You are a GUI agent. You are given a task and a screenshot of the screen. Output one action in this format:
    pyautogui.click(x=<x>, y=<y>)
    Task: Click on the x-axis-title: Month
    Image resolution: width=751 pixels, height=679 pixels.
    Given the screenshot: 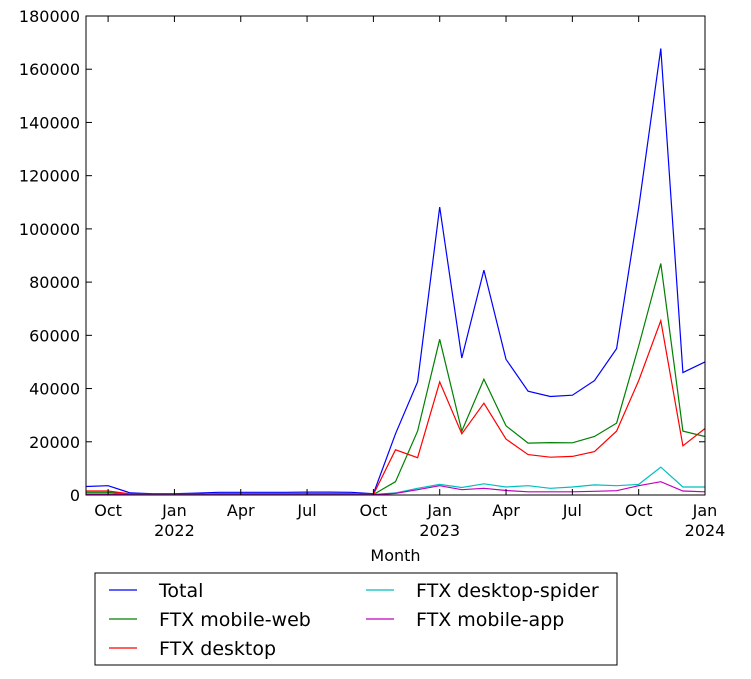 What is the action you would take?
    pyautogui.click(x=395, y=555)
    